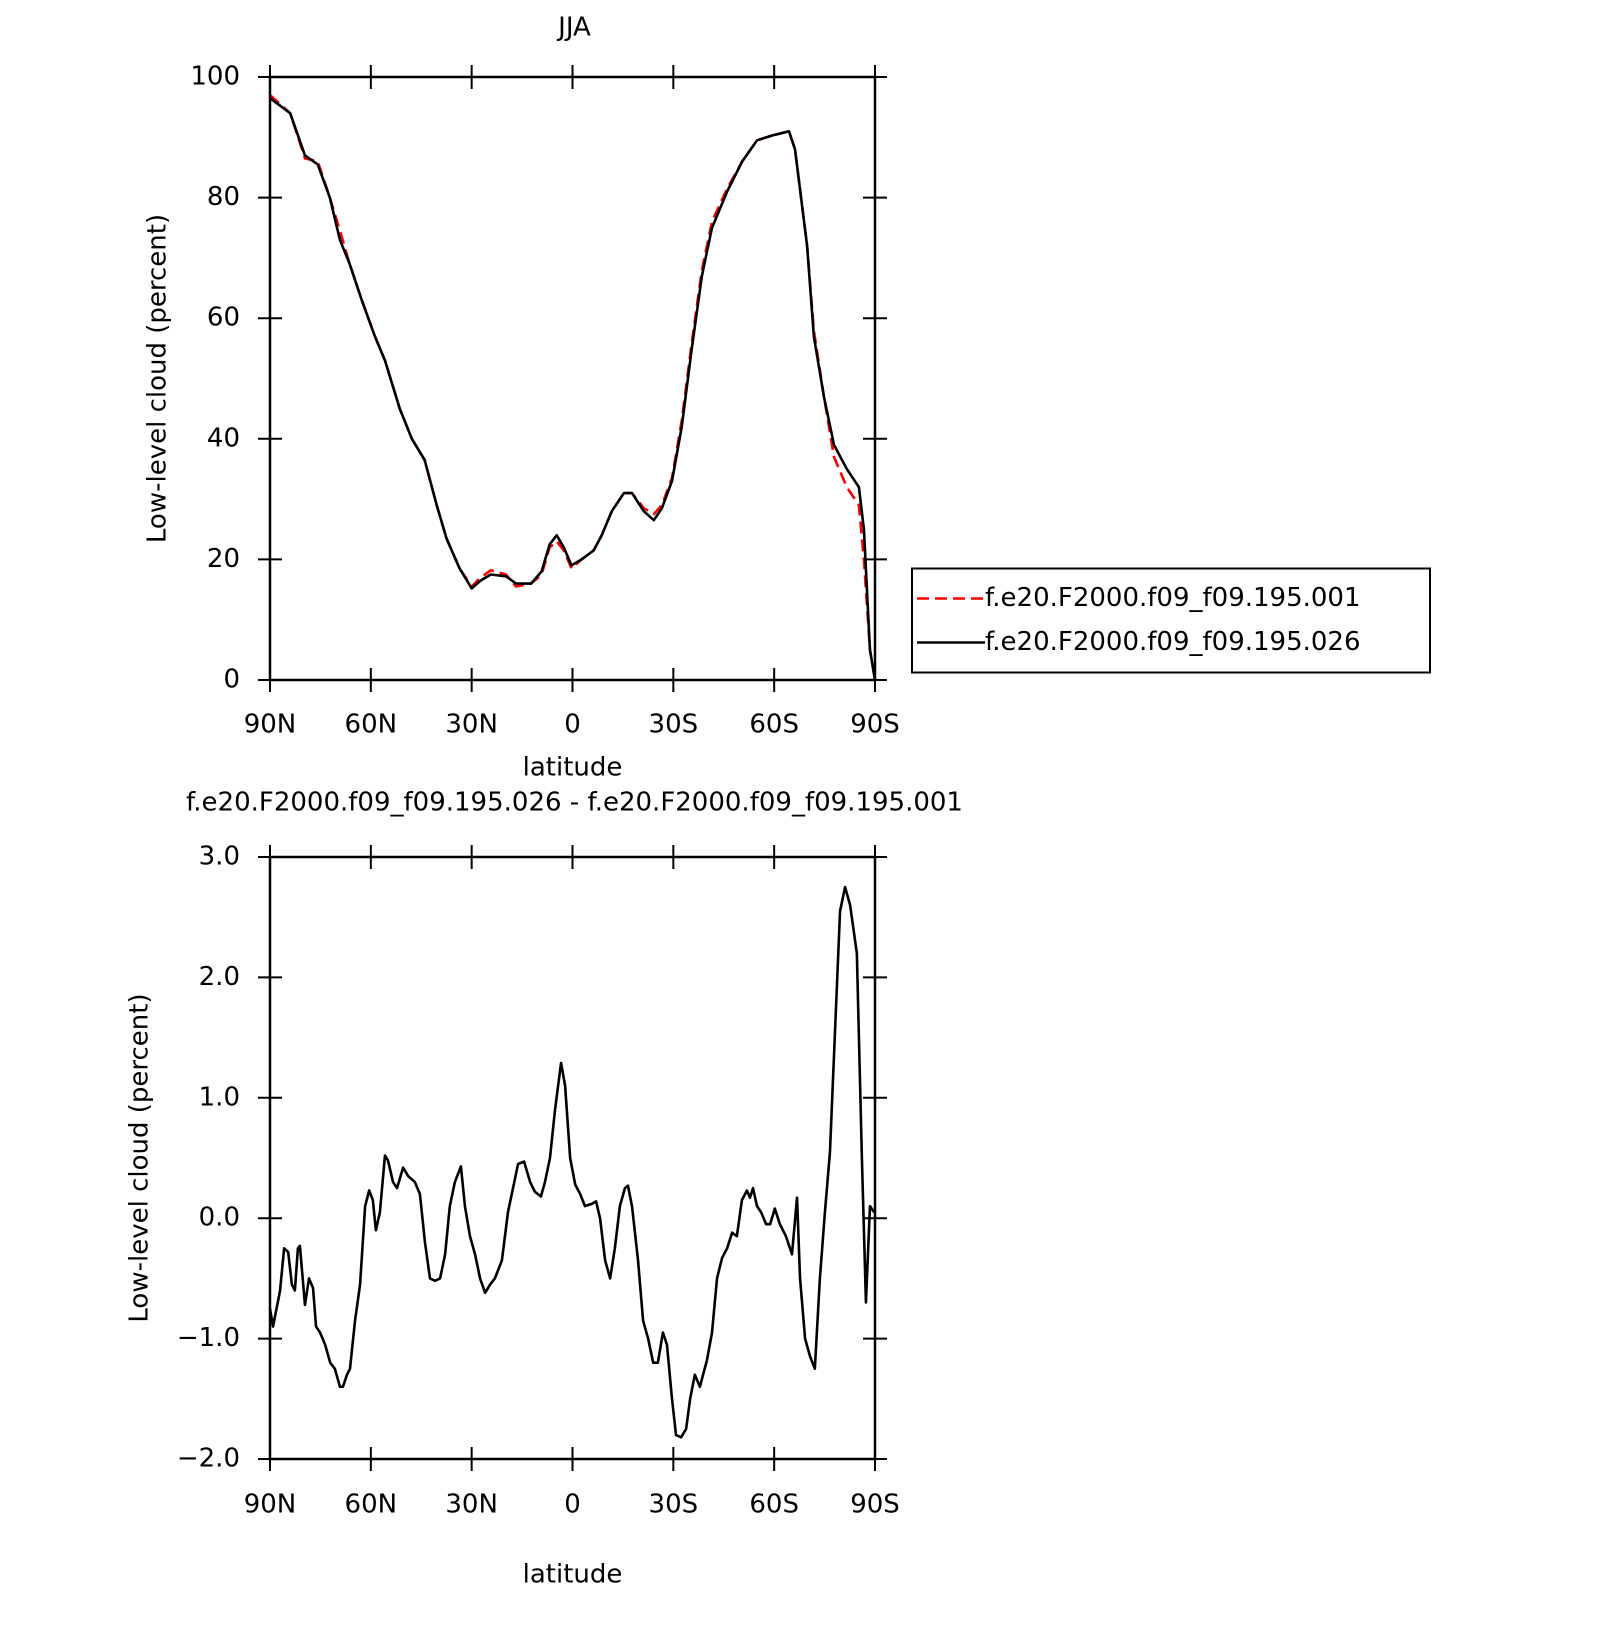 This screenshot has width=1597, height=1635. Describe the element at coordinates (215, 77) in the screenshot. I see `y-tick-label: 100` at that location.